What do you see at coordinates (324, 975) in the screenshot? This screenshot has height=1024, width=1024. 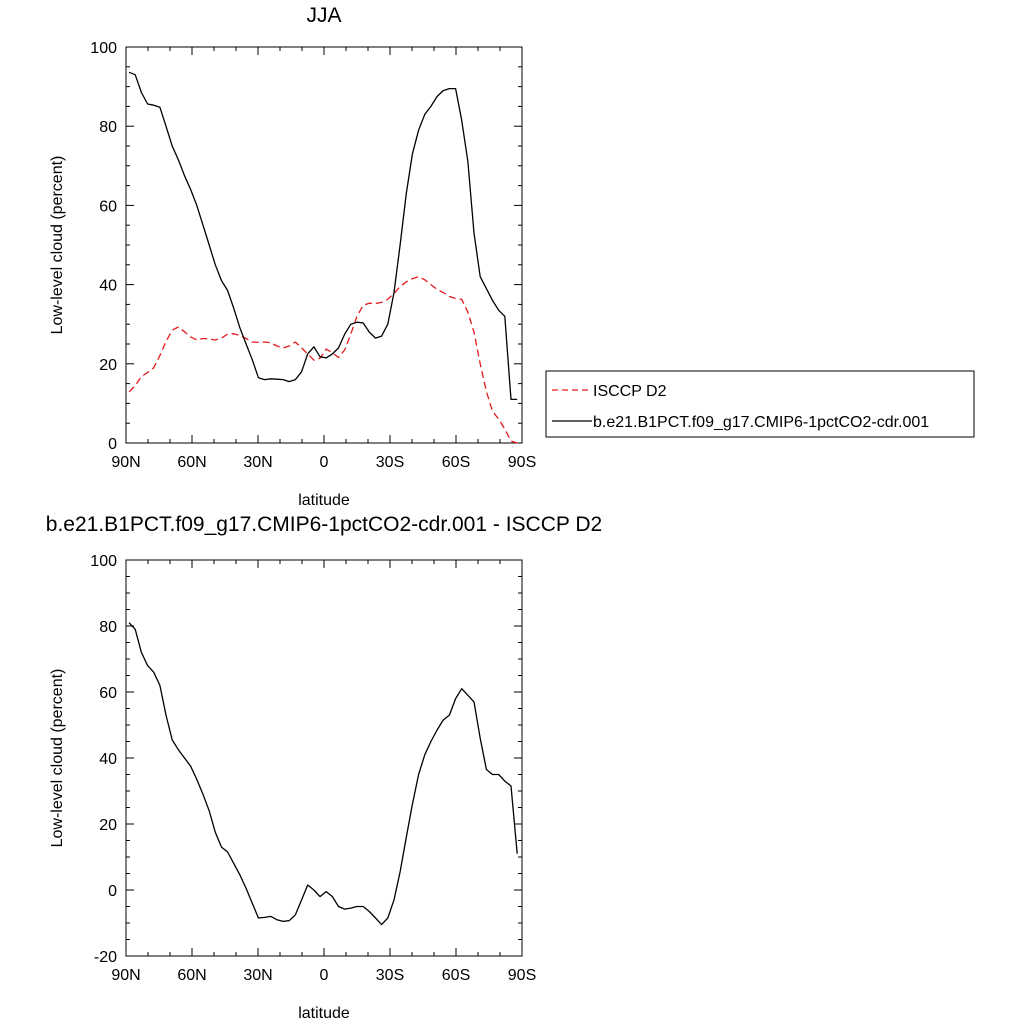 I see `bottom-x-tick-label: 0` at bounding box center [324, 975].